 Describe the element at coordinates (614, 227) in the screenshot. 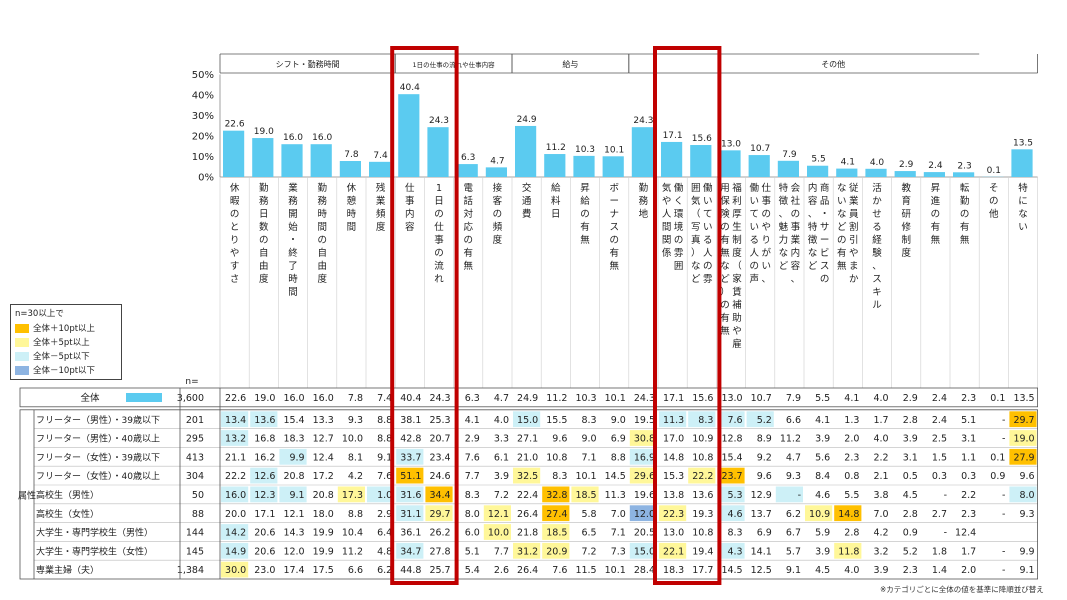

I see `category-label-char: ス` at that location.